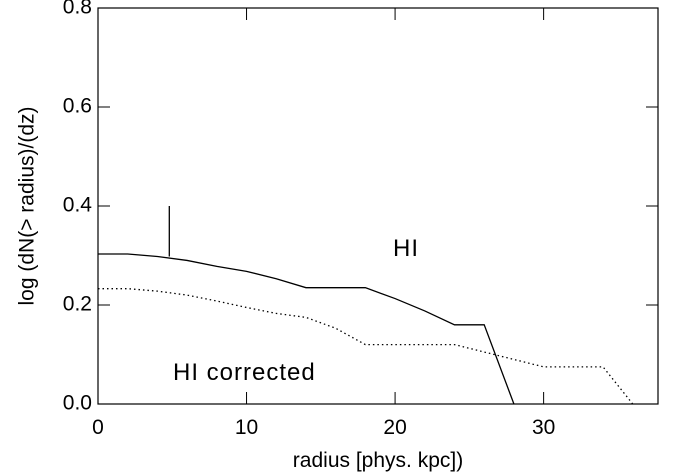 This screenshot has height=476, width=675. I want to click on y-tick-label: 0.2, so click(77, 304).